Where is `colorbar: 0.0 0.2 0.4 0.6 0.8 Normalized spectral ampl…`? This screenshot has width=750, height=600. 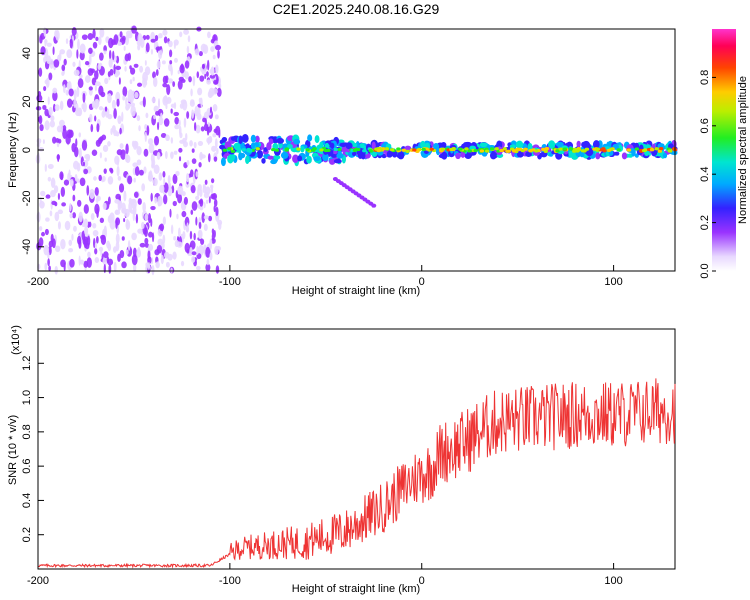 colorbar: 0.0 0.2 0.4 0.6 0.8 Normalized spectral ampl… is located at coordinates (724, 154).